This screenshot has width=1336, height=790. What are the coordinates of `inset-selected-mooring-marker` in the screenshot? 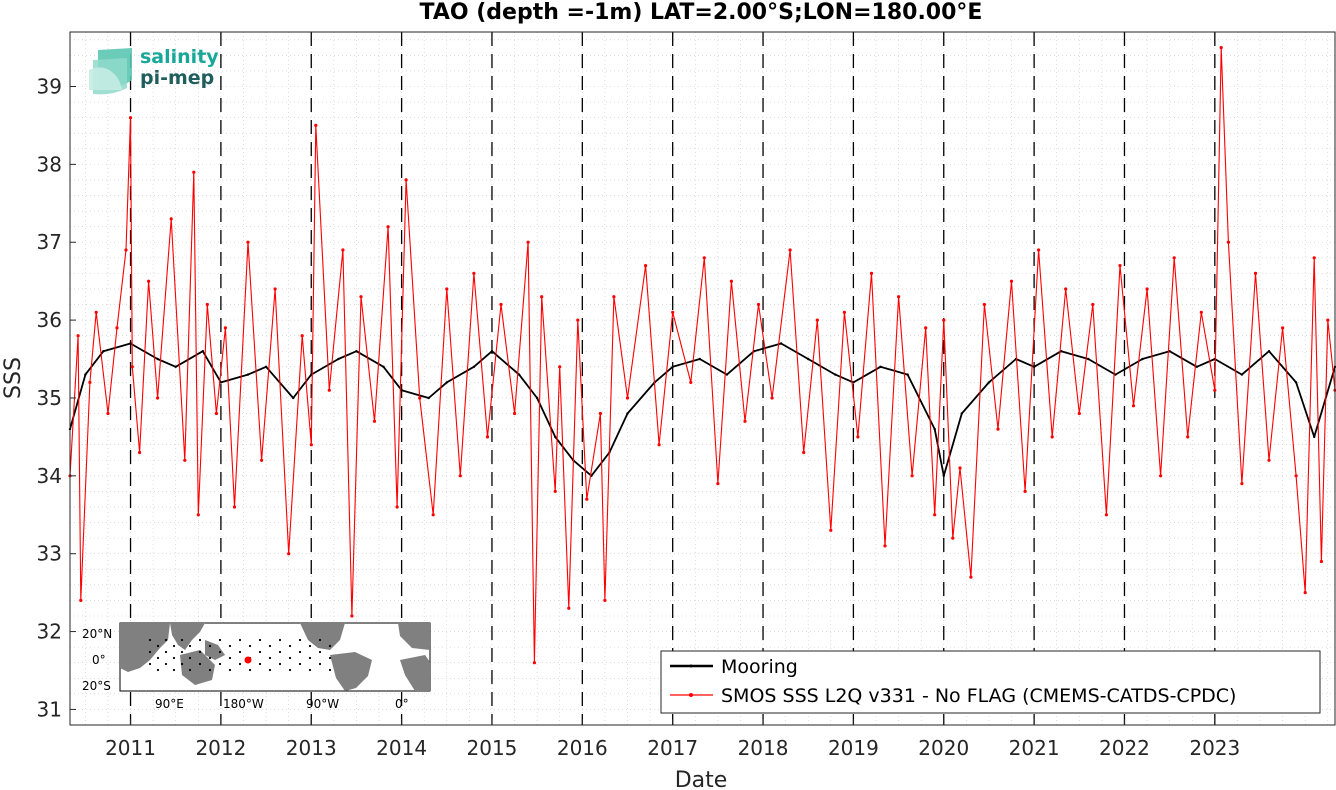 It's located at (248, 660).